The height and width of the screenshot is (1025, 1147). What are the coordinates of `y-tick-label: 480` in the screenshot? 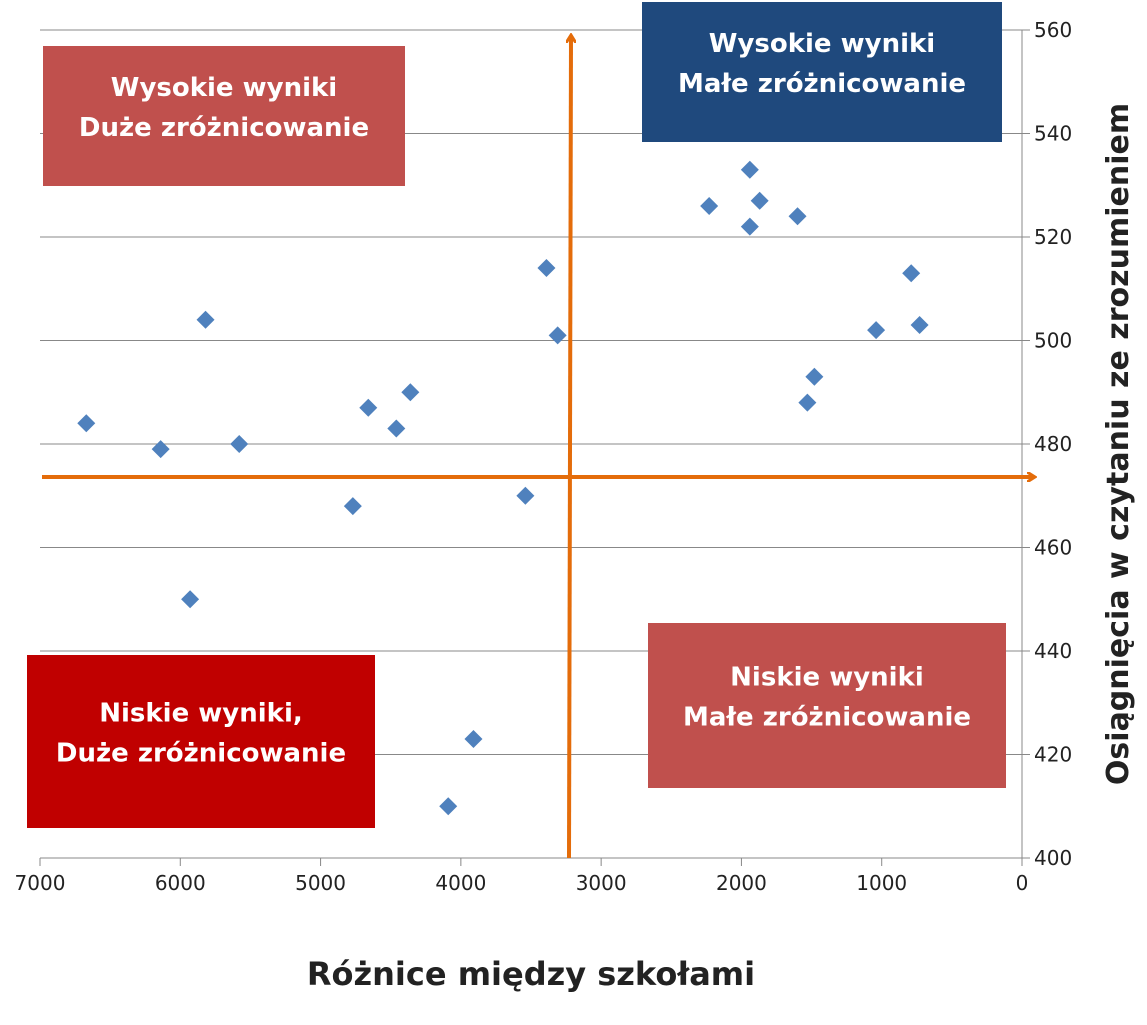 It's located at (1053, 444).